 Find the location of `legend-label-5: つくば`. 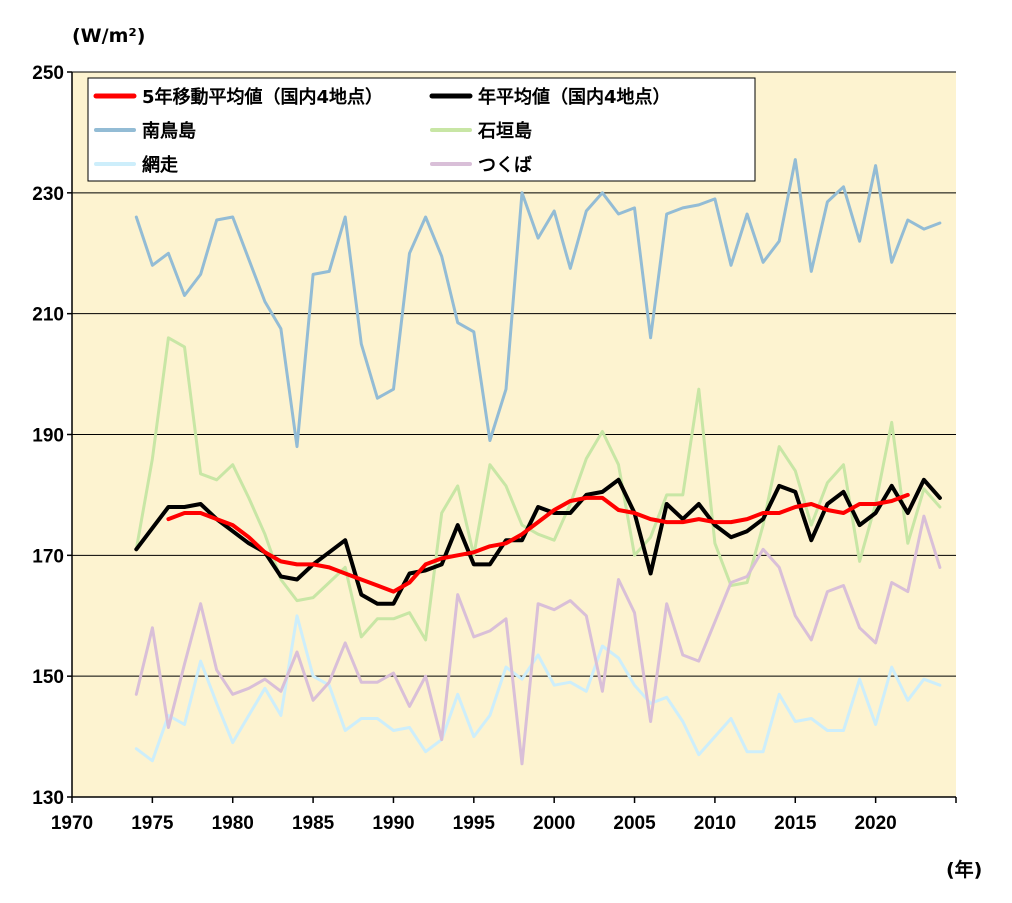

legend-label-5: つくば is located at coordinates (505, 165).